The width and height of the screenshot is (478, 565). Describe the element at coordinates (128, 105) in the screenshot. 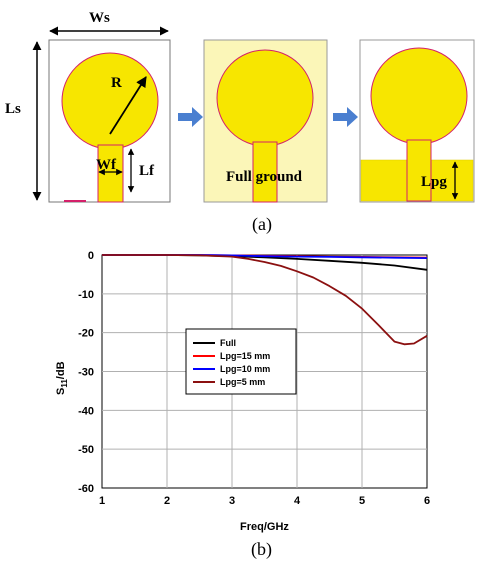

I see `radius-arrow` at that location.